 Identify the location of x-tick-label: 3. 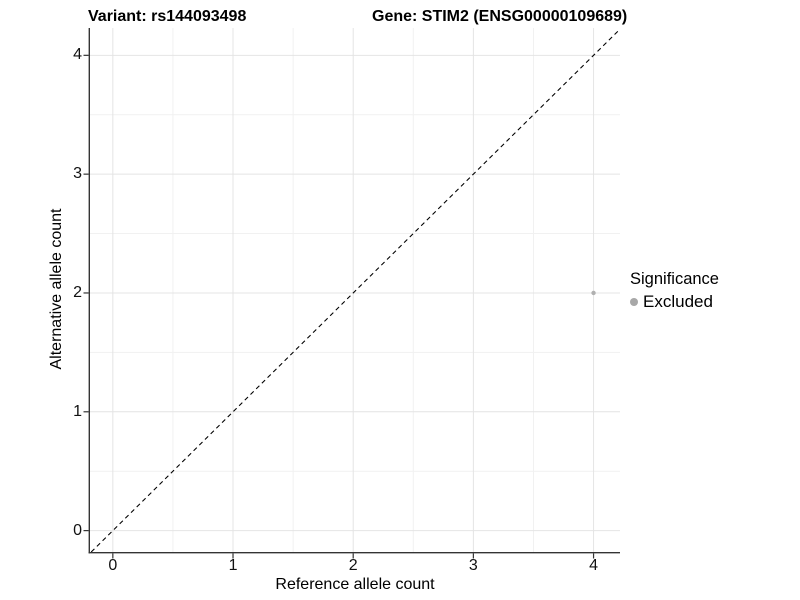
(473, 565).